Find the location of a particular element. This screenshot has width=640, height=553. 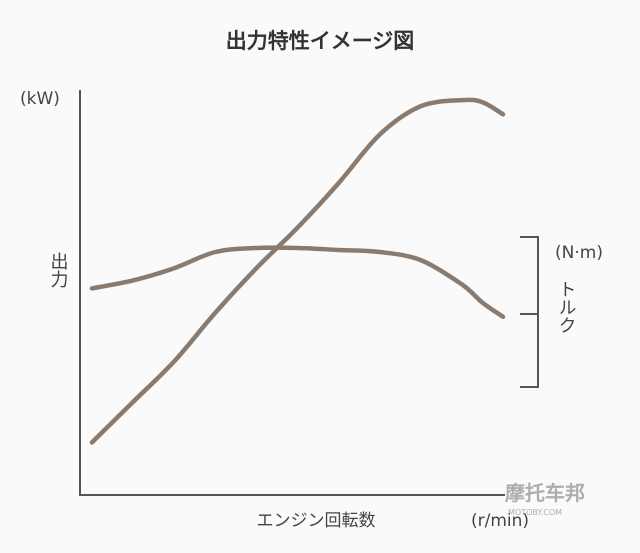

watermark-text: 摩托车邦 is located at coordinates (545, 493).